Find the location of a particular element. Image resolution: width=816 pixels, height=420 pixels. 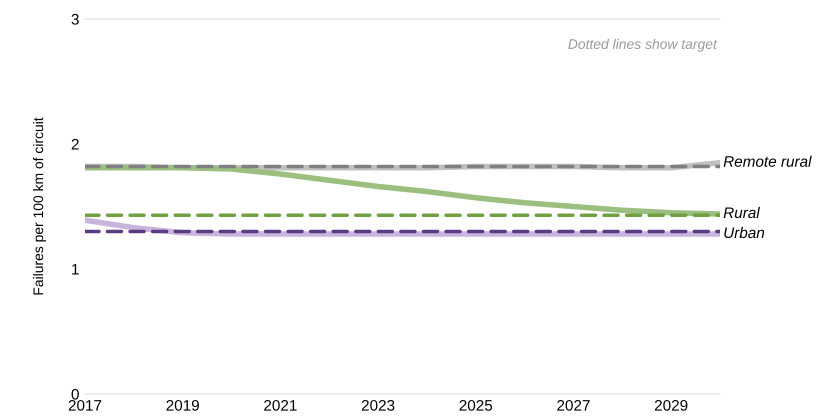

y-tick-label: 1 is located at coordinates (75, 269).